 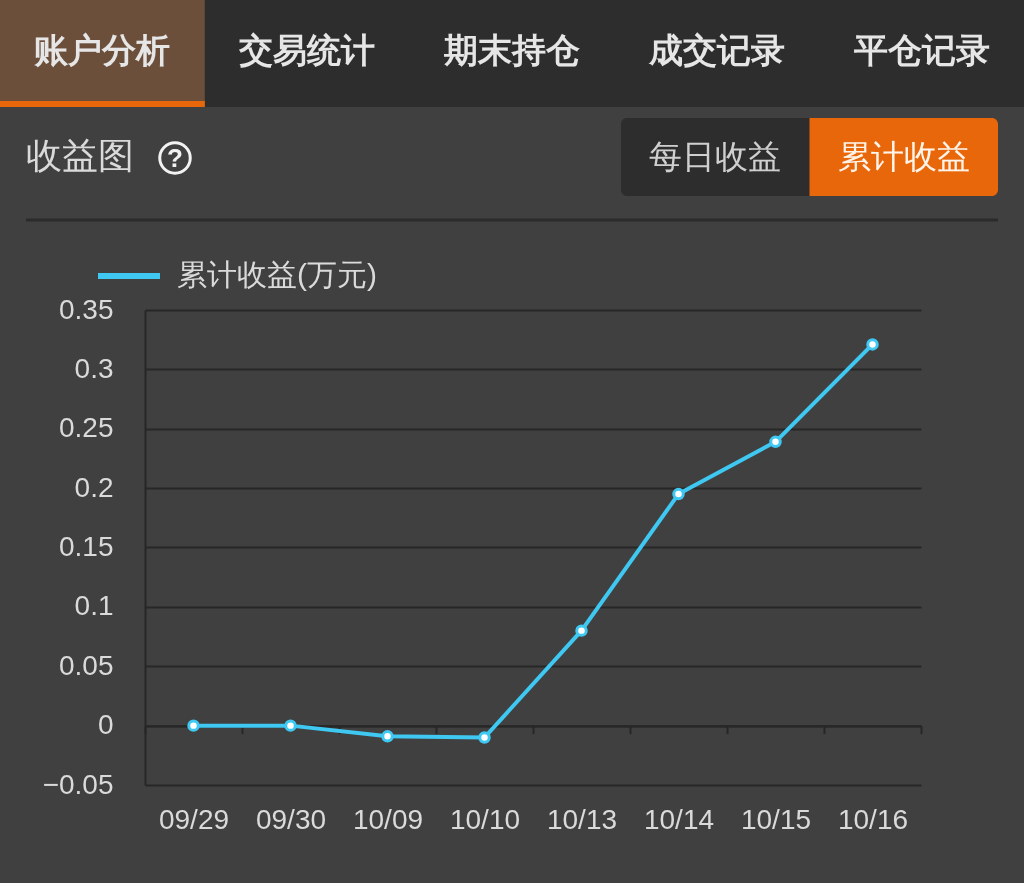 What do you see at coordinates (582, 819) in the screenshot?
I see `x-tick-label: 10/13` at bounding box center [582, 819].